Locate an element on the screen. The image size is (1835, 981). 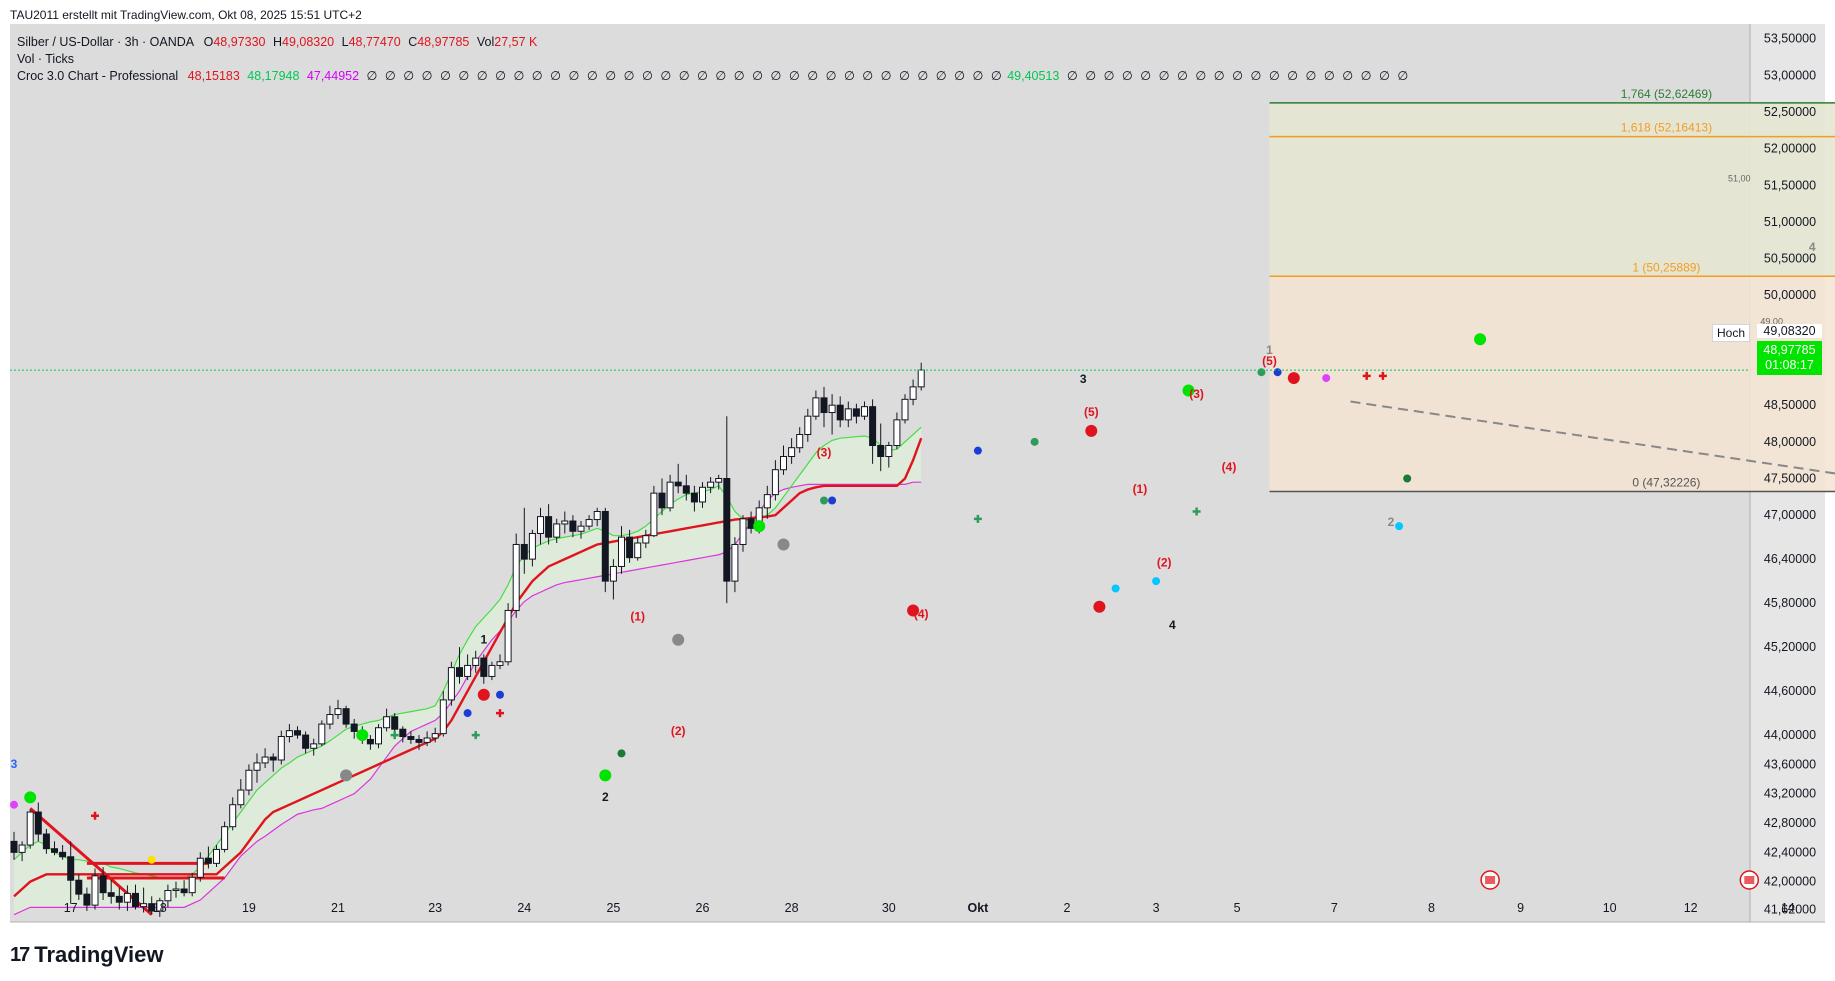
wave-count-label: 2 is located at coordinates (605, 797).